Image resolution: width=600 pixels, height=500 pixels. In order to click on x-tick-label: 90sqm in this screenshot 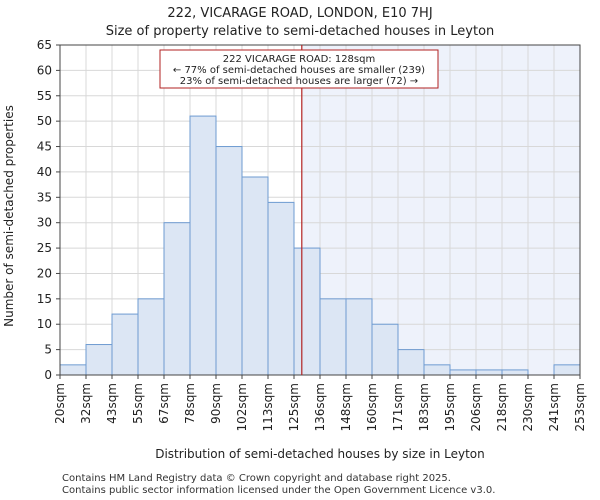, I will do `click(216, 403)`.